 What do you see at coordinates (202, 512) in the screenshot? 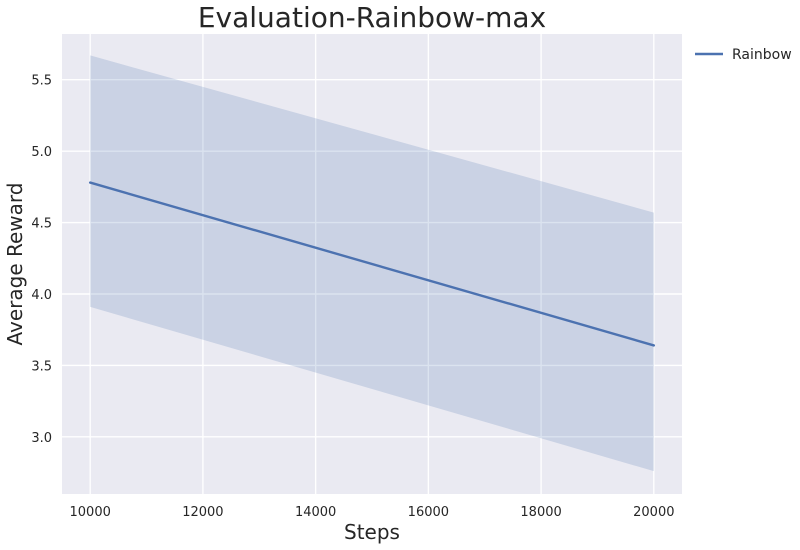
I see `x-tick-label: 12000` at bounding box center [202, 512].